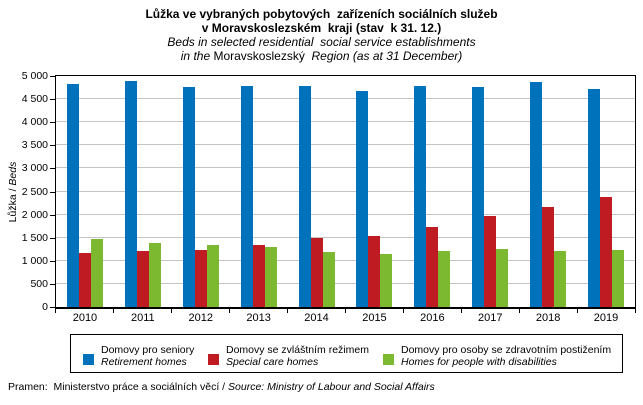 Image resolution: width=643 pixels, height=405 pixels. I want to click on legend-item-1: Domovy pro seniory Retirement homes, so click(147, 356).